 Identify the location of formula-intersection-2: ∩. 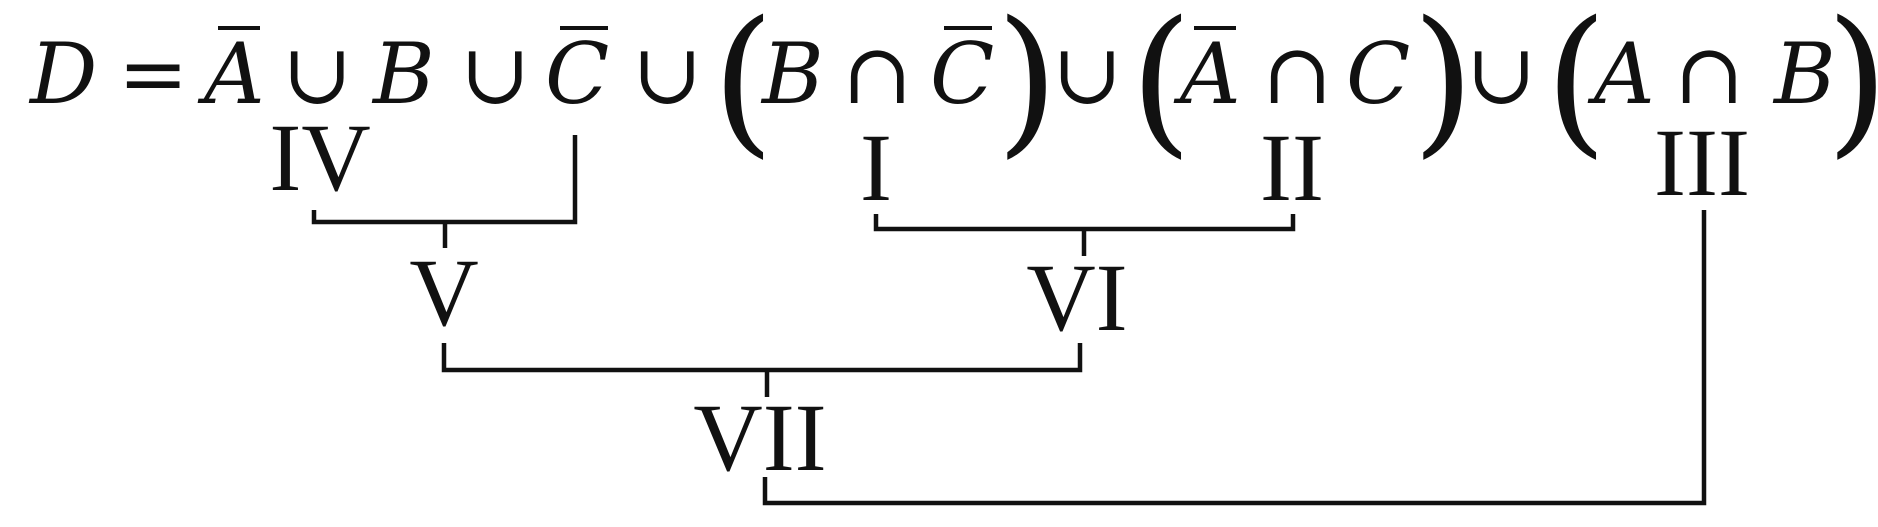
(1297, 74).